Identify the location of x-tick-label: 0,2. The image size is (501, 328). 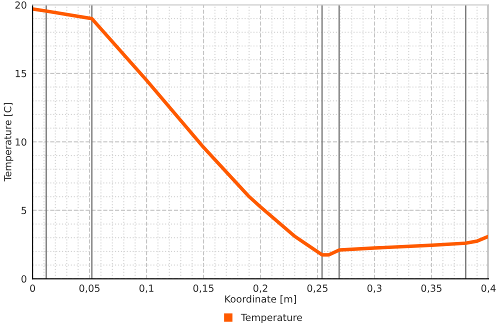
(260, 288).